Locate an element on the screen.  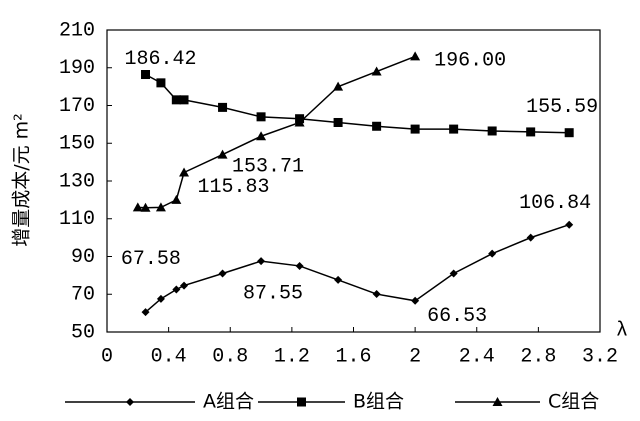
data-label: 87.55 is located at coordinates (273, 293).